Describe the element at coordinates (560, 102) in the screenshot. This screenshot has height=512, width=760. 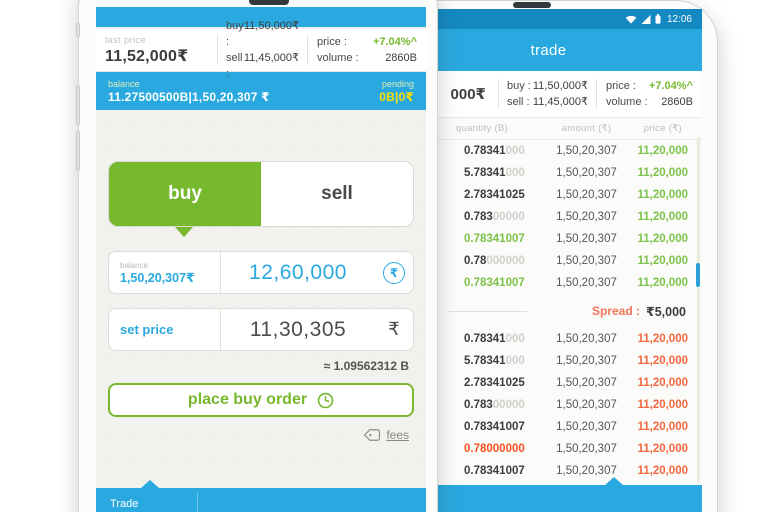
I see `sell-price: 11,45,000₹` at that location.